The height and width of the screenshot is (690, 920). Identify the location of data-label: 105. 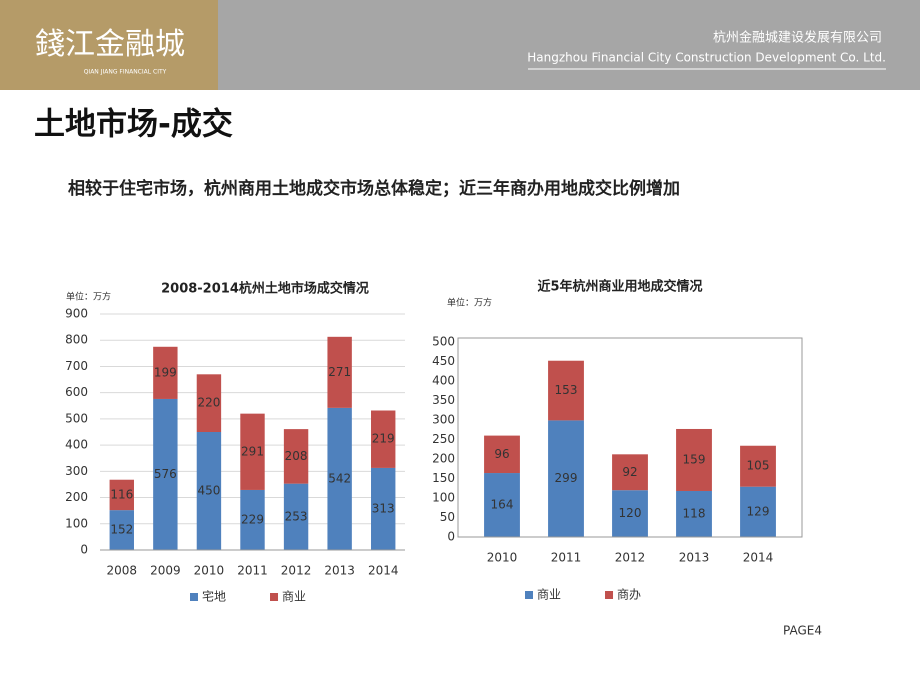
(758, 466).